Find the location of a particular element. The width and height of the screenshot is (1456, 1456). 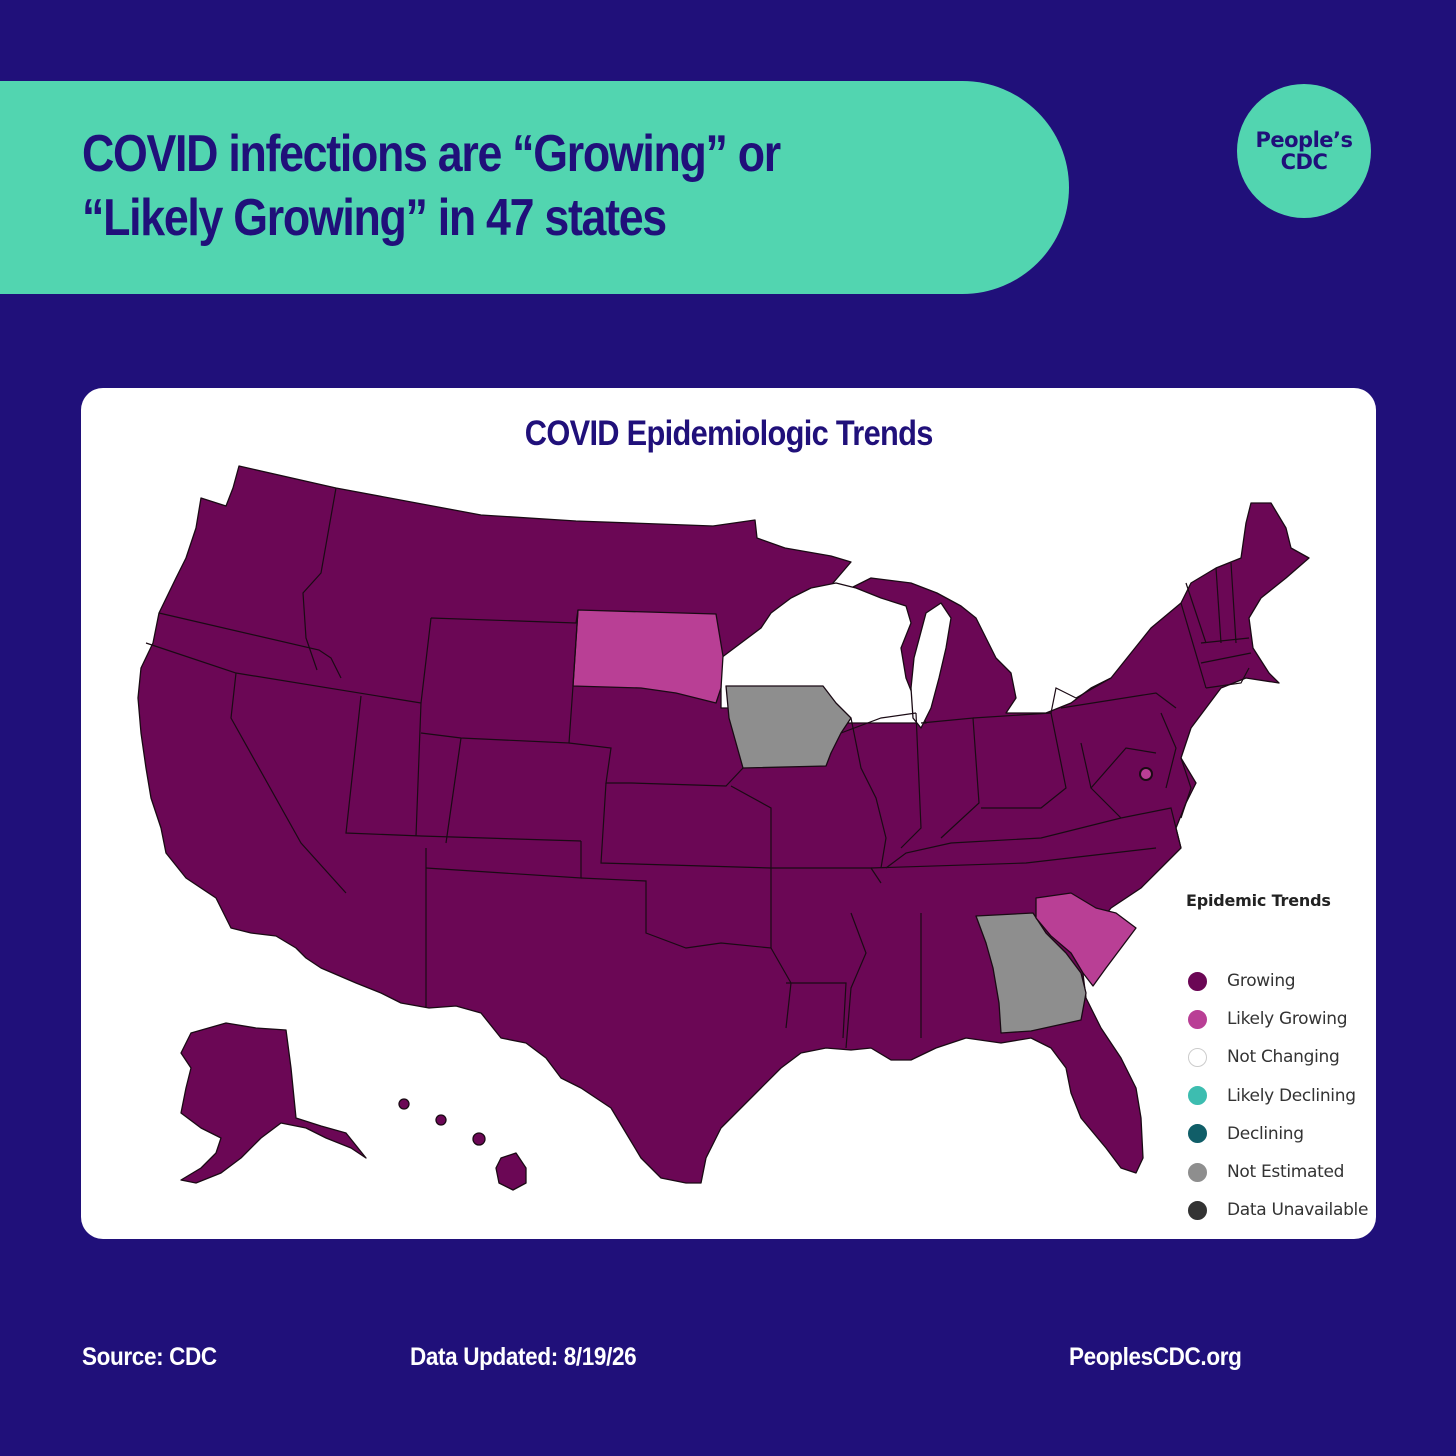

dc-likely-growing is located at coordinates (1146, 774).